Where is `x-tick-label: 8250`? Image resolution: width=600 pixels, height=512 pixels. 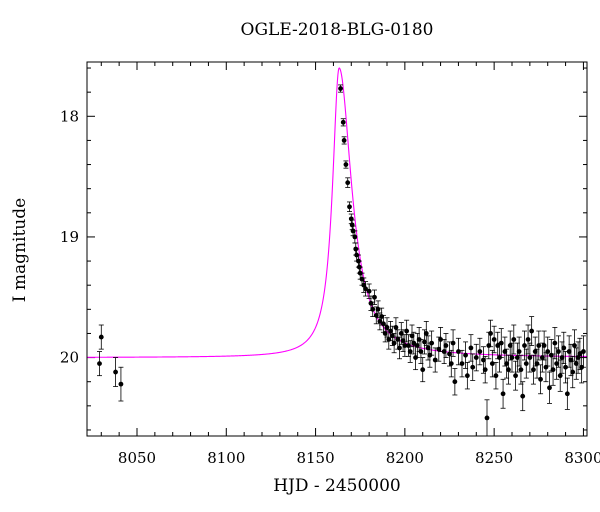 x-tick-label: 8250 is located at coordinates (494, 458).